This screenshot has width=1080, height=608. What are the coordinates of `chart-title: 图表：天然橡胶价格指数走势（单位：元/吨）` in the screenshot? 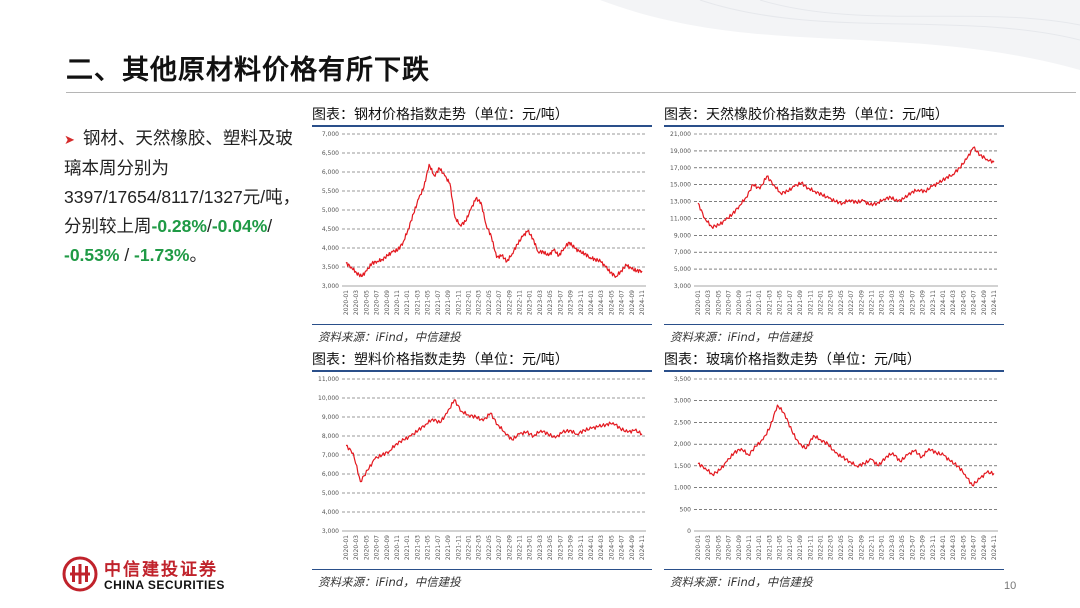 It's located at (806, 115).